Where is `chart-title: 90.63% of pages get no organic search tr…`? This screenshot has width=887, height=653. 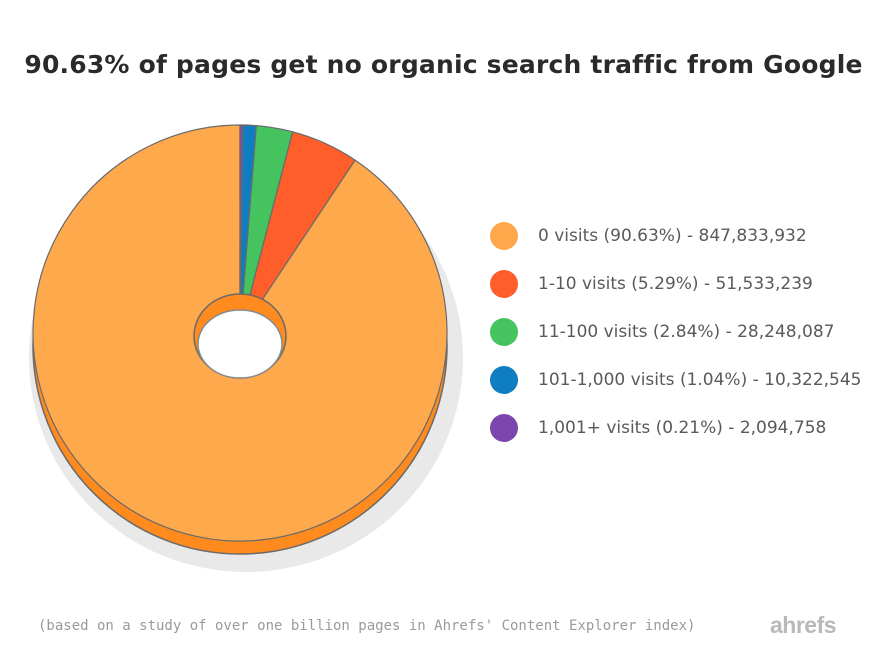 chart-title: 90.63% of pages get no organic search tr… is located at coordinates (443, 64).